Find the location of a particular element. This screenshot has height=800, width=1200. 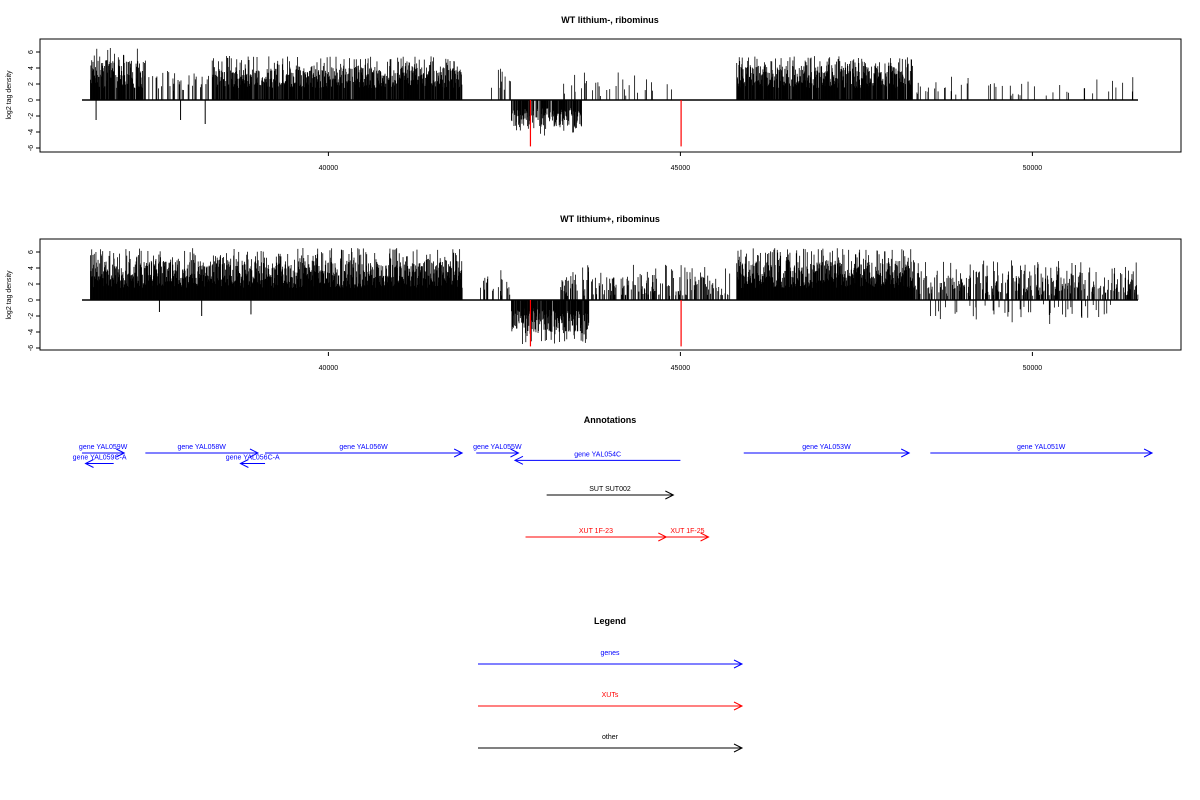

annotation-feature: gene YAL056C-A is located at coordinates (253, 461).